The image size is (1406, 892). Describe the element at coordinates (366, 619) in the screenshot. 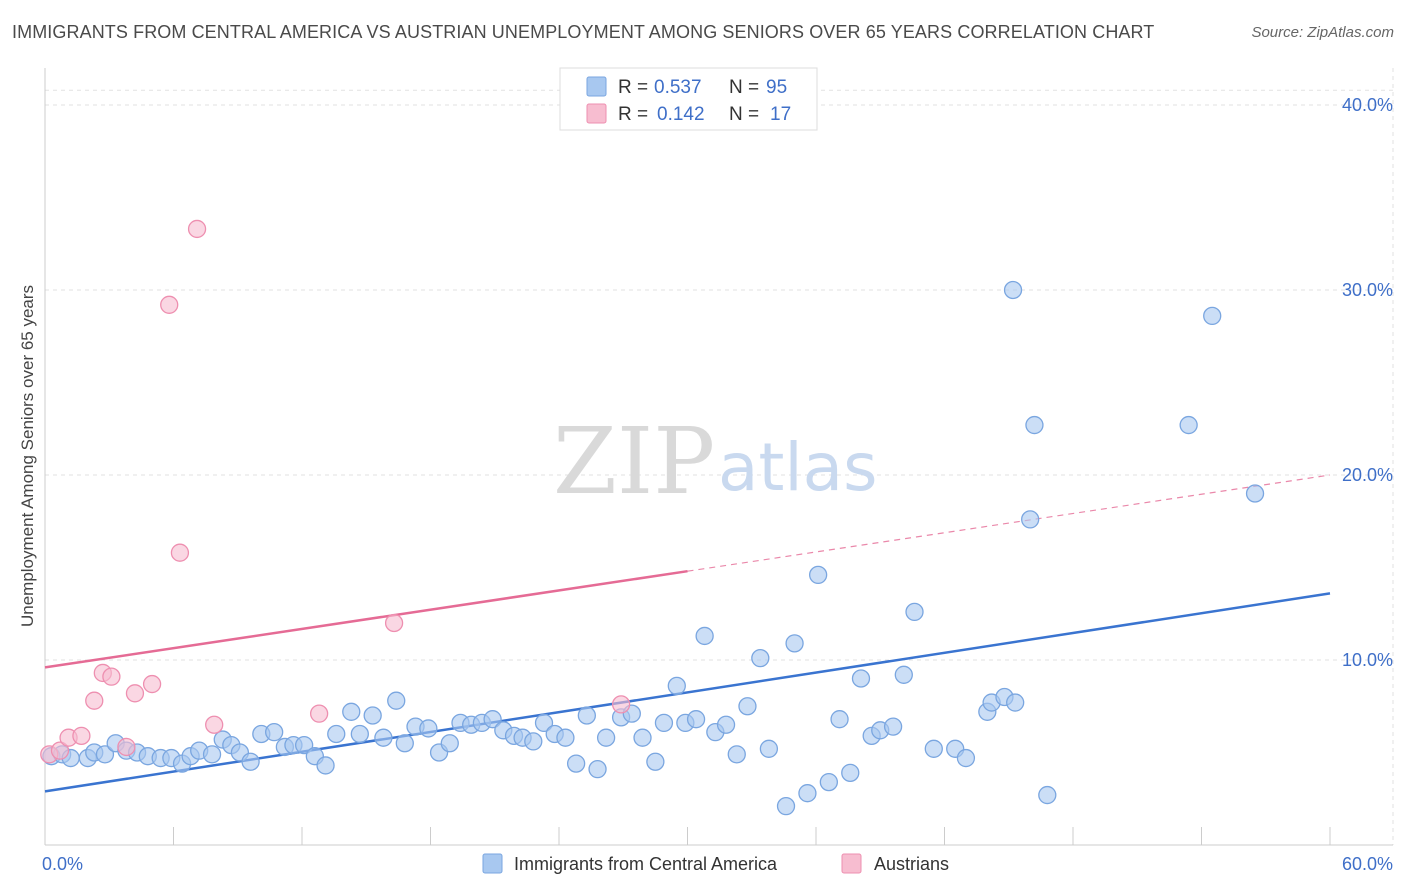

I see `trendline-austrians` at that location.